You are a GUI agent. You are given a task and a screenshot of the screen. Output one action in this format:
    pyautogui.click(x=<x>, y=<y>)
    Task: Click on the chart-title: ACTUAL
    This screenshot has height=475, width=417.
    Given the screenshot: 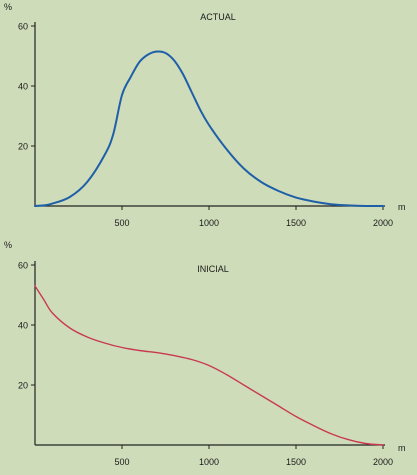 What is the action you would take?
    pyautogui.click(x=218, y=17)
    